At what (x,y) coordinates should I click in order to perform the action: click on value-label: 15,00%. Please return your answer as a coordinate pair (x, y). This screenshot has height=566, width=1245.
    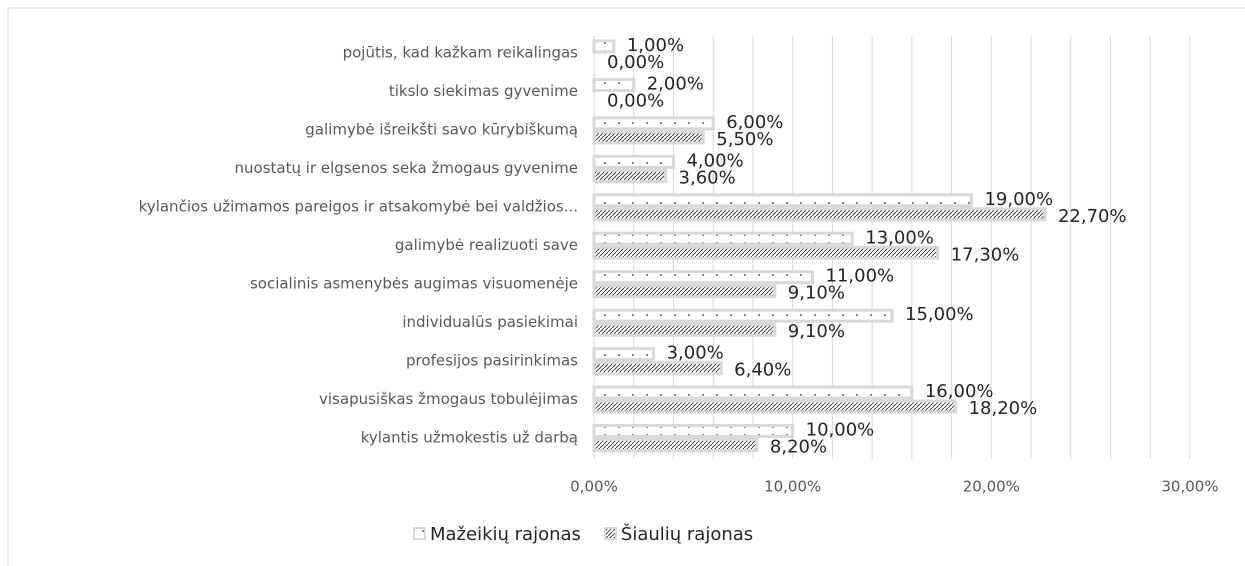
    Looking at the image, I should click on (939, 314).